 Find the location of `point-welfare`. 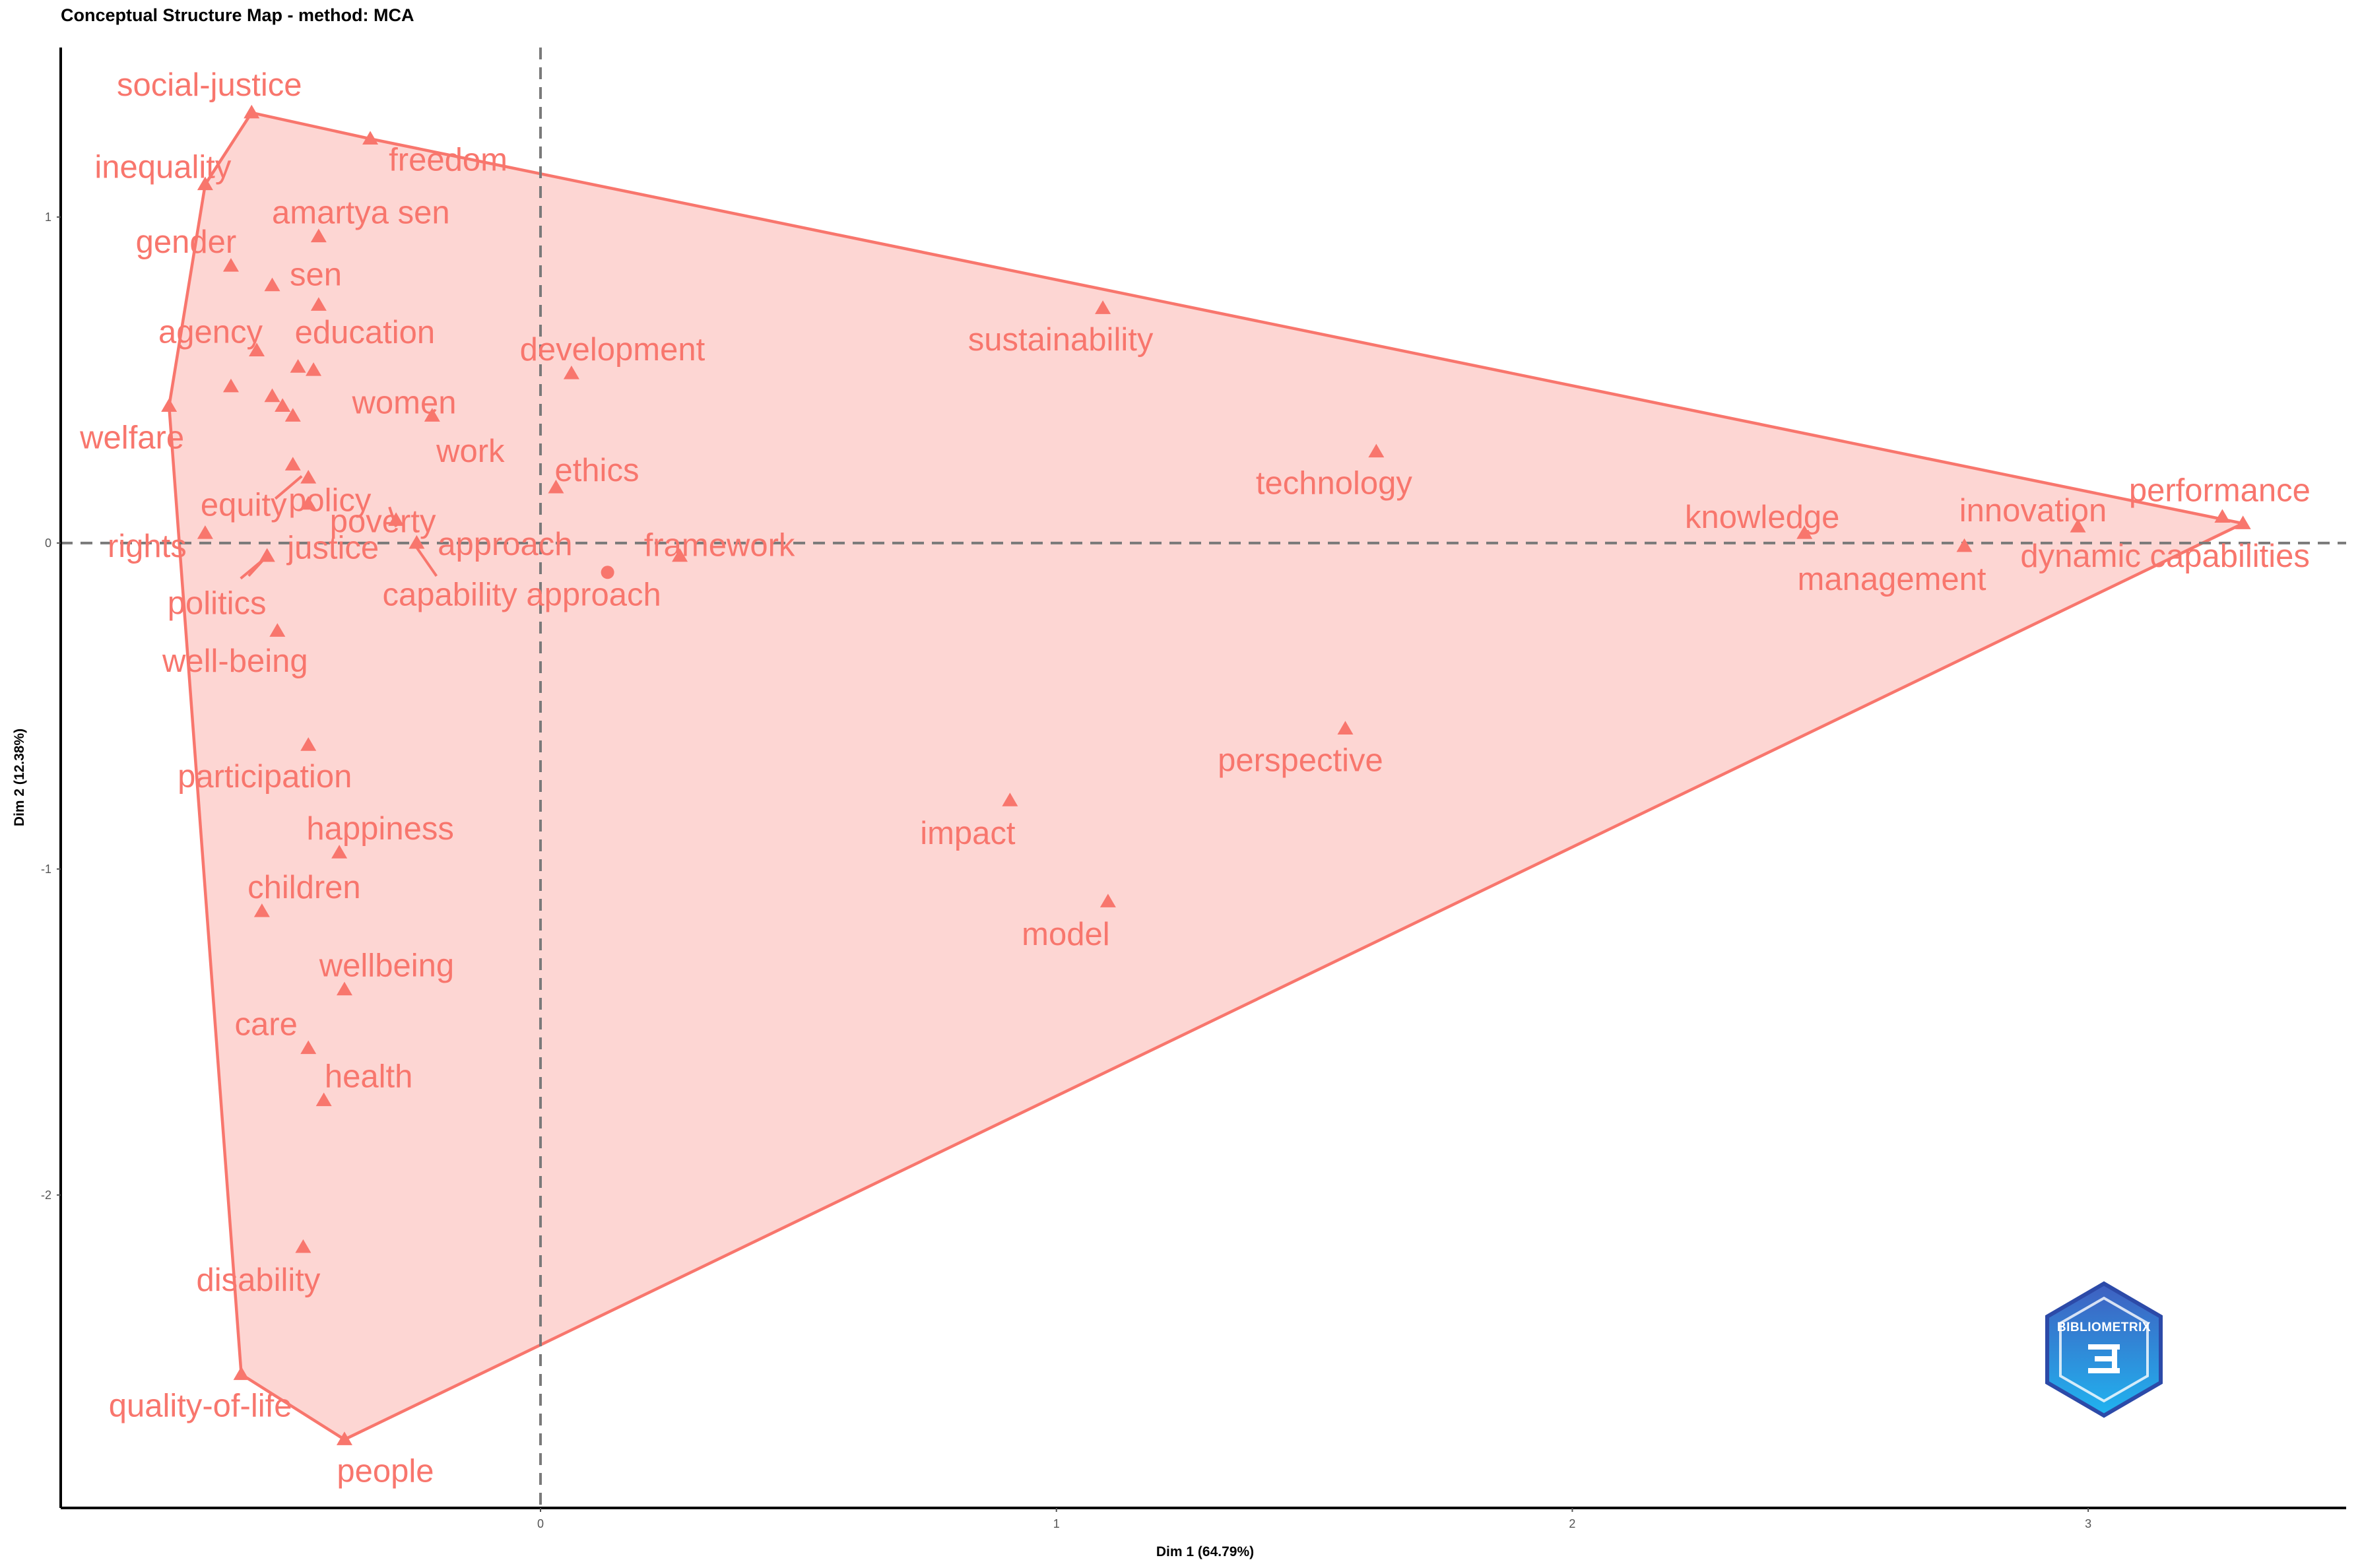

point-welfare is located at coordinates (169, 405).